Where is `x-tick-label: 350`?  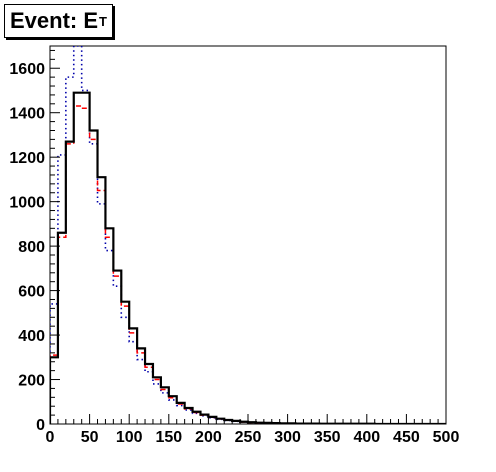
x-tick-label: 350 is located at coordinates (327, 437).